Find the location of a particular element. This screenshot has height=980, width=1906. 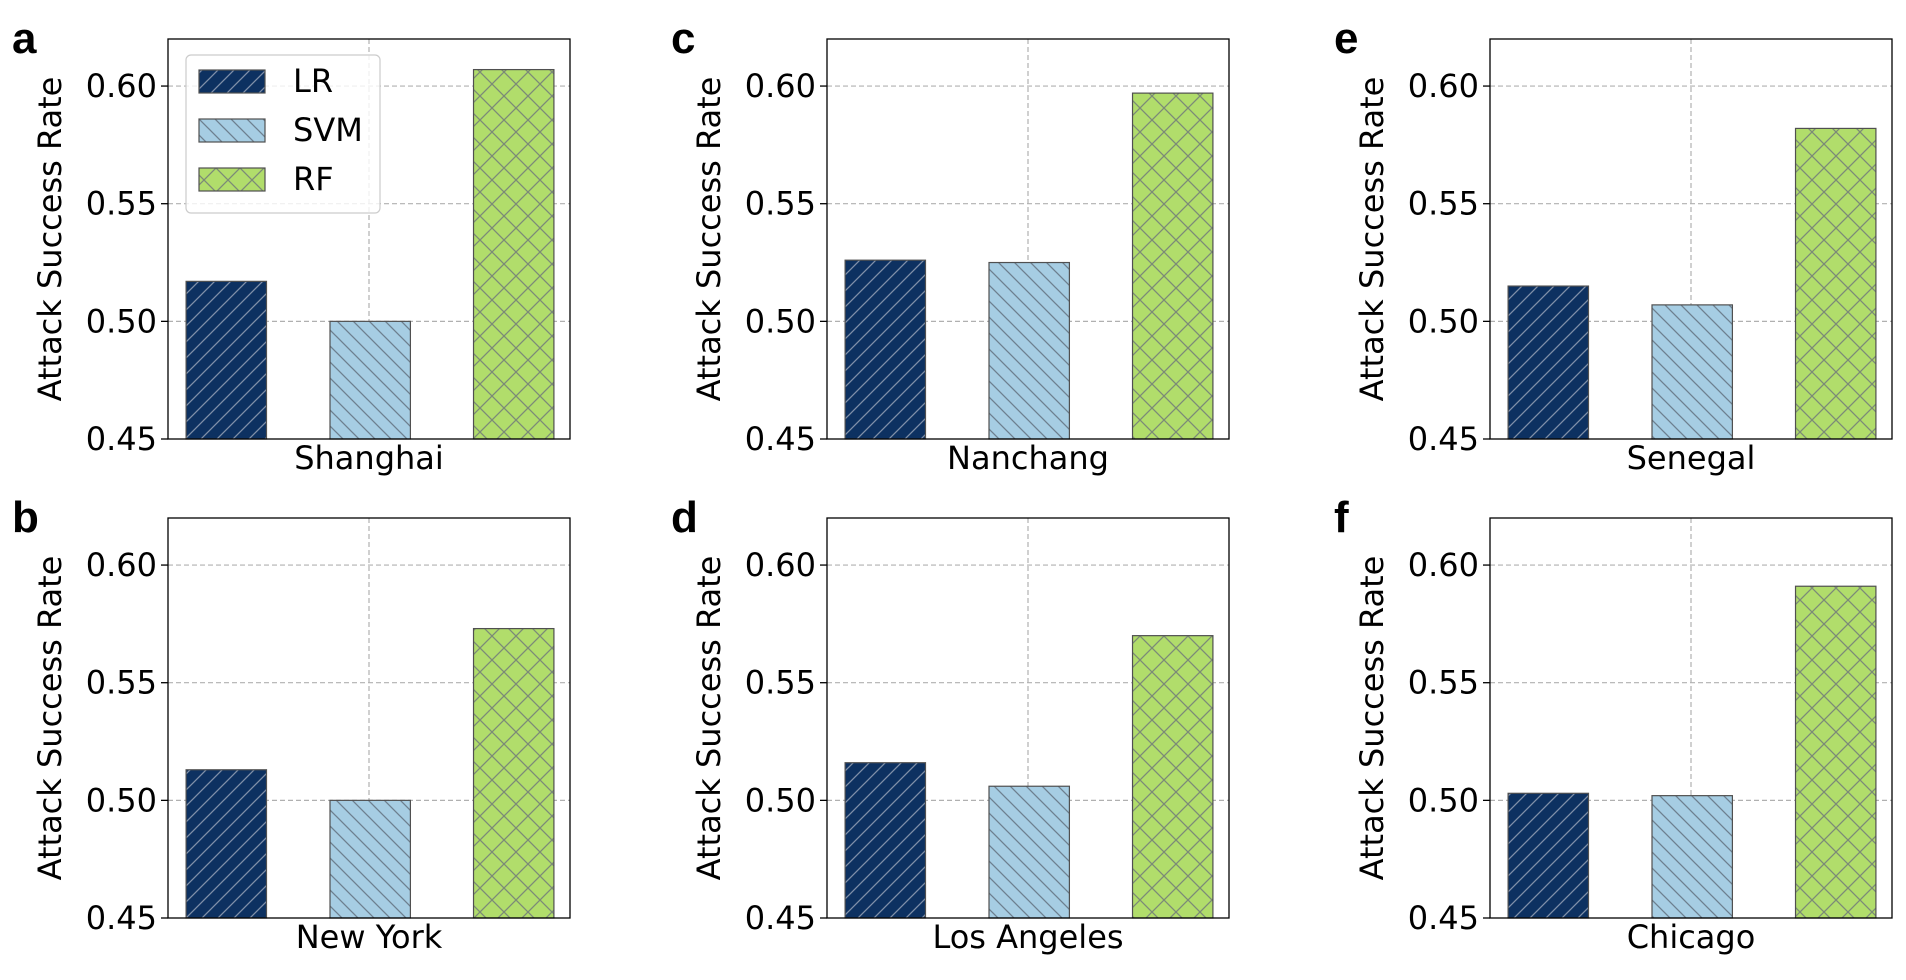

legend-label-rf: RF is located at coordinates (313, 179).